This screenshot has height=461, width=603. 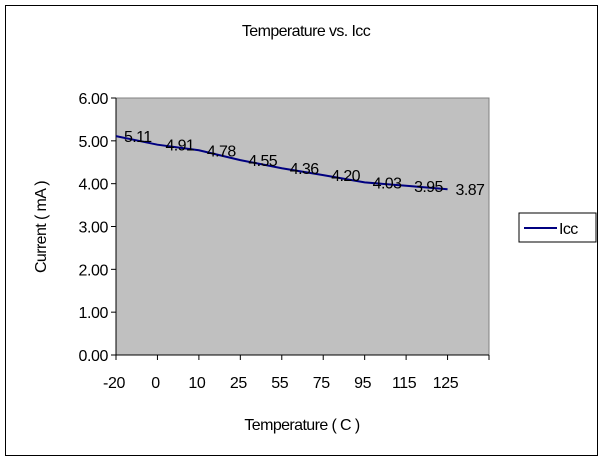 I want to click on x-tick-label: 125, so click(x=446, y=383).